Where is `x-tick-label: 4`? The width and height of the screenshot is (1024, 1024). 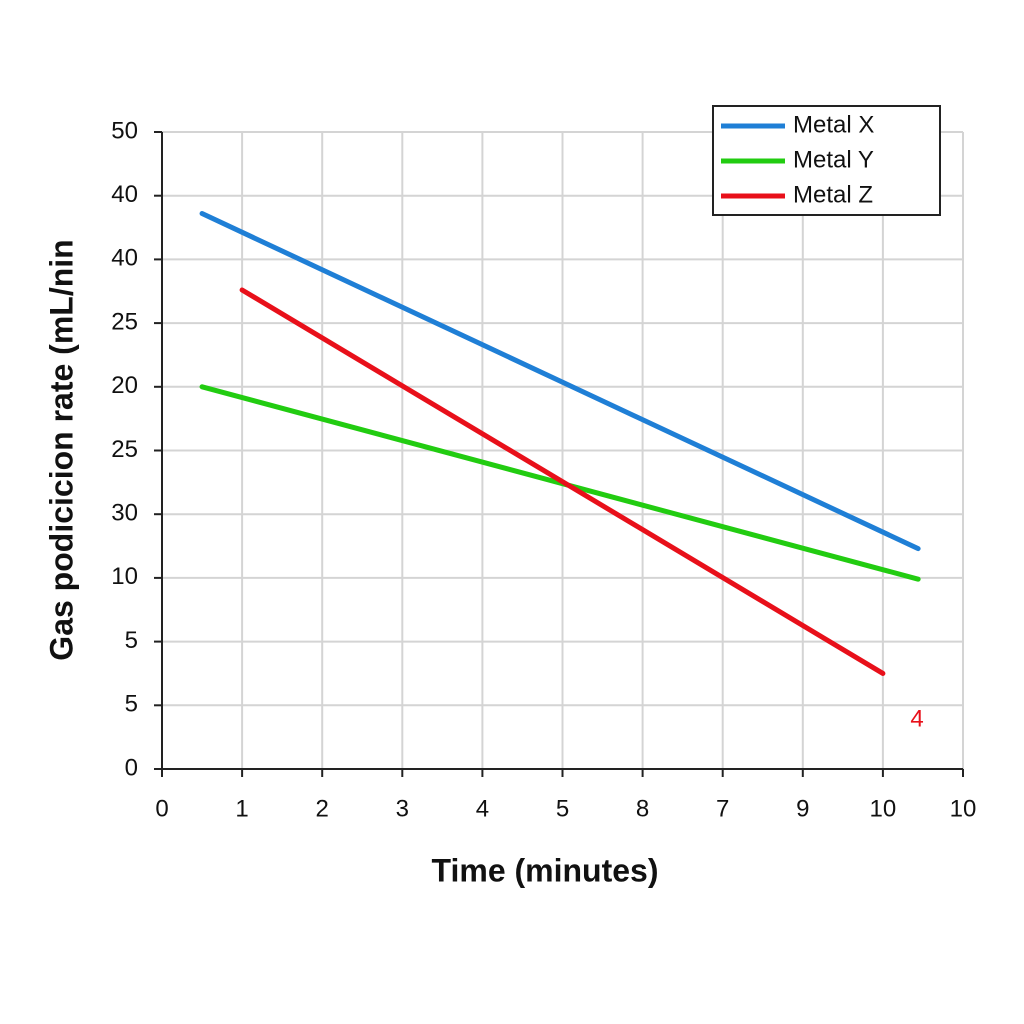
x-tick-label: 4 is located at coordinates (482, 808).